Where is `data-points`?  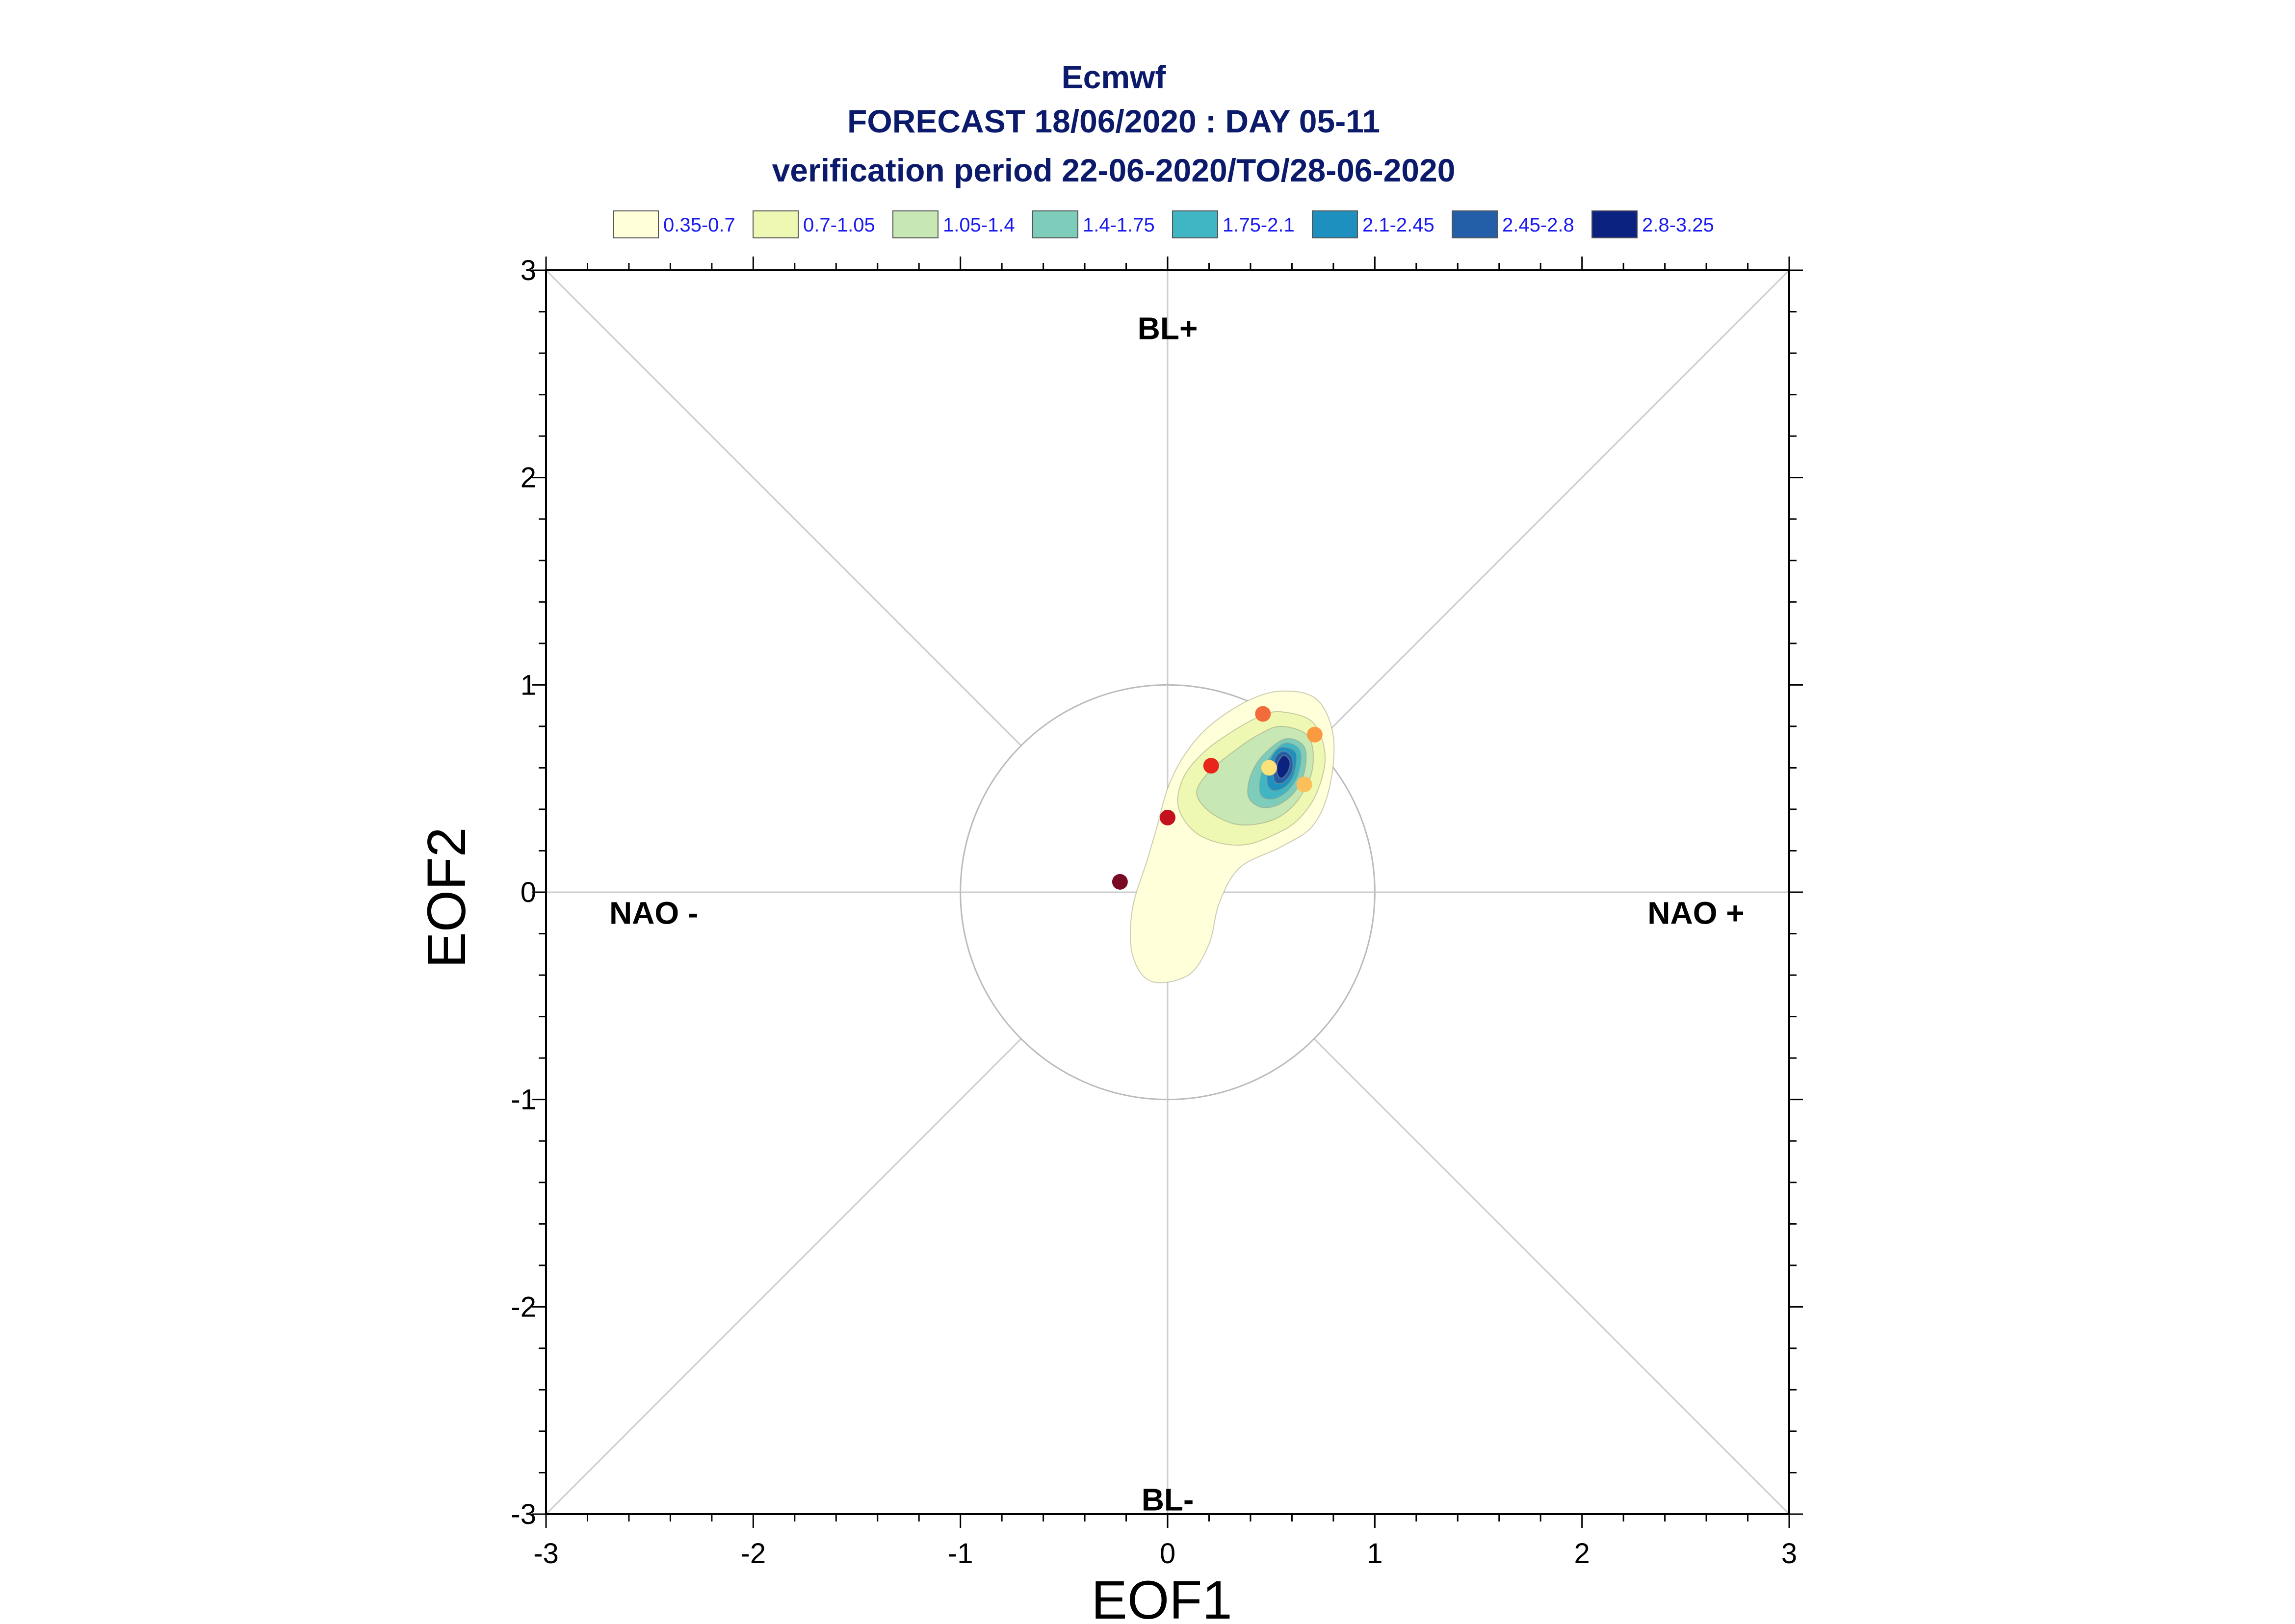
data-points is located at coordinates (1217, 798).